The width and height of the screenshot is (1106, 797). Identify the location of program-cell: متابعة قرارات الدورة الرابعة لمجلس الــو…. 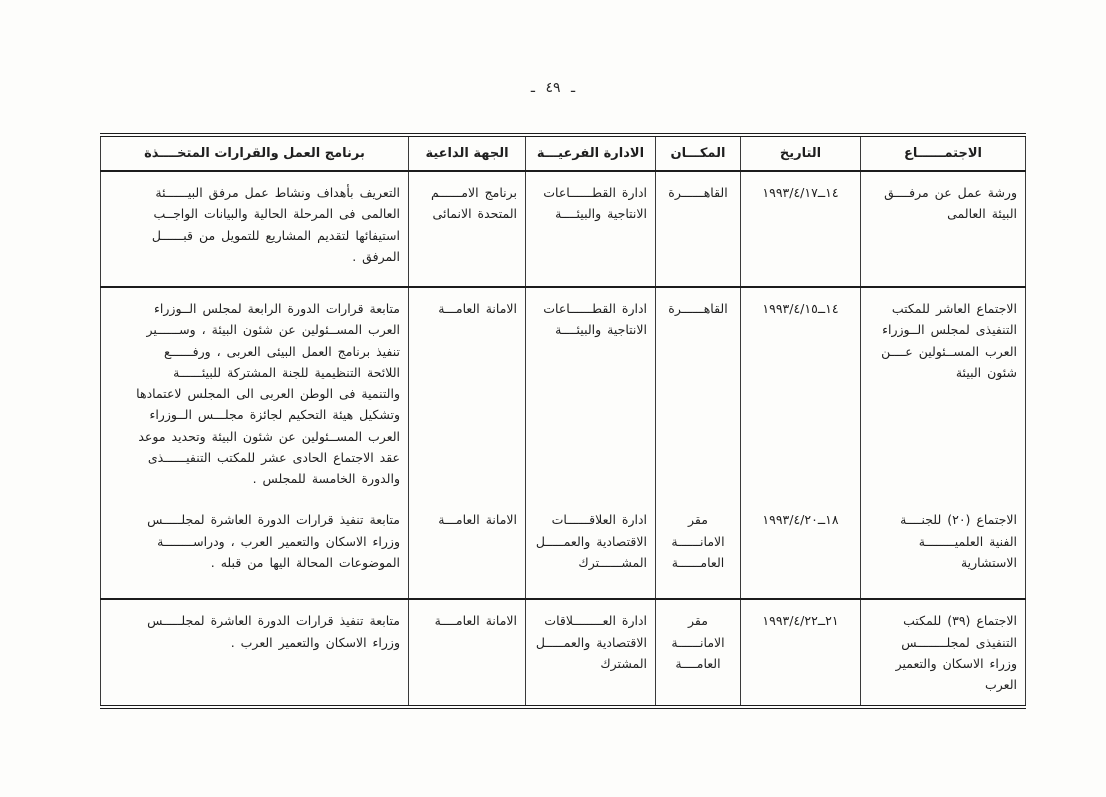
(254, 393).